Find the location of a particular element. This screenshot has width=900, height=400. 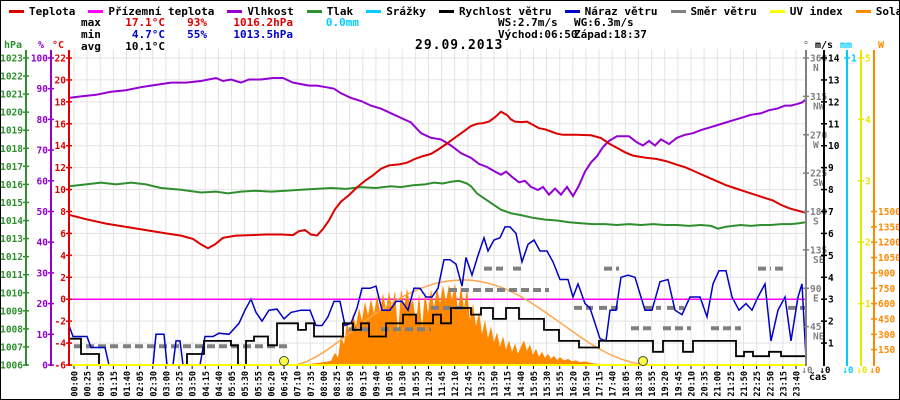

x-tick-label: 04:15 is located at coordinates (207, 384).